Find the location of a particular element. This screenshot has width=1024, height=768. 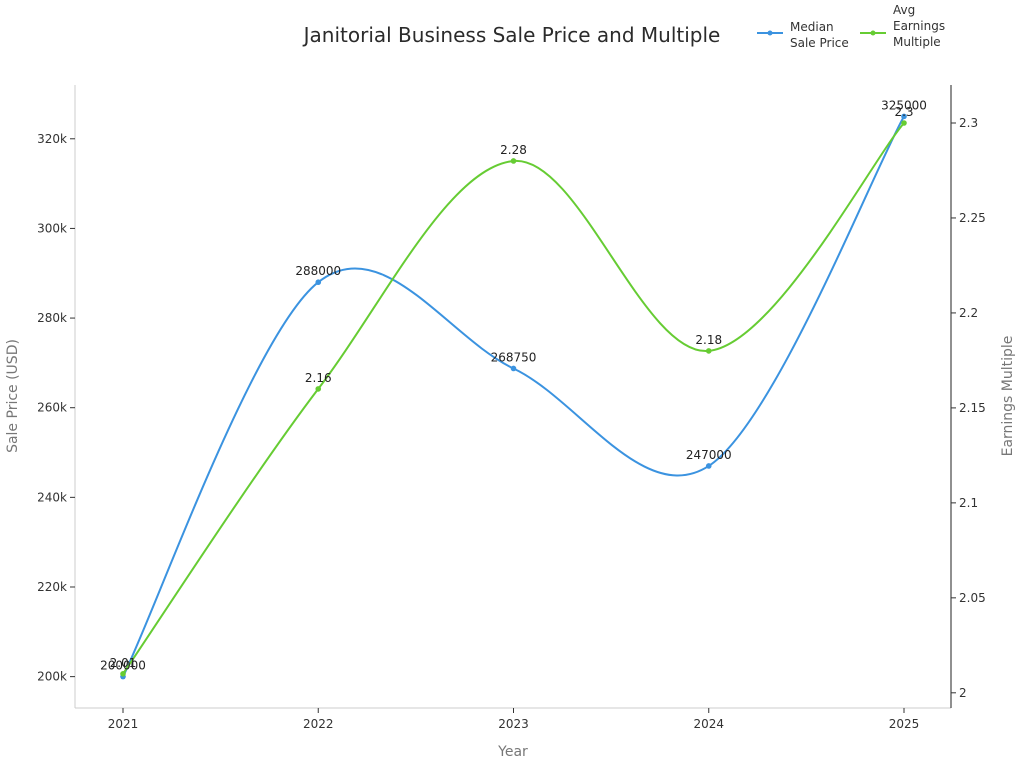

y-right-tick-label: 2.15 is located at coordinates (972, 408).